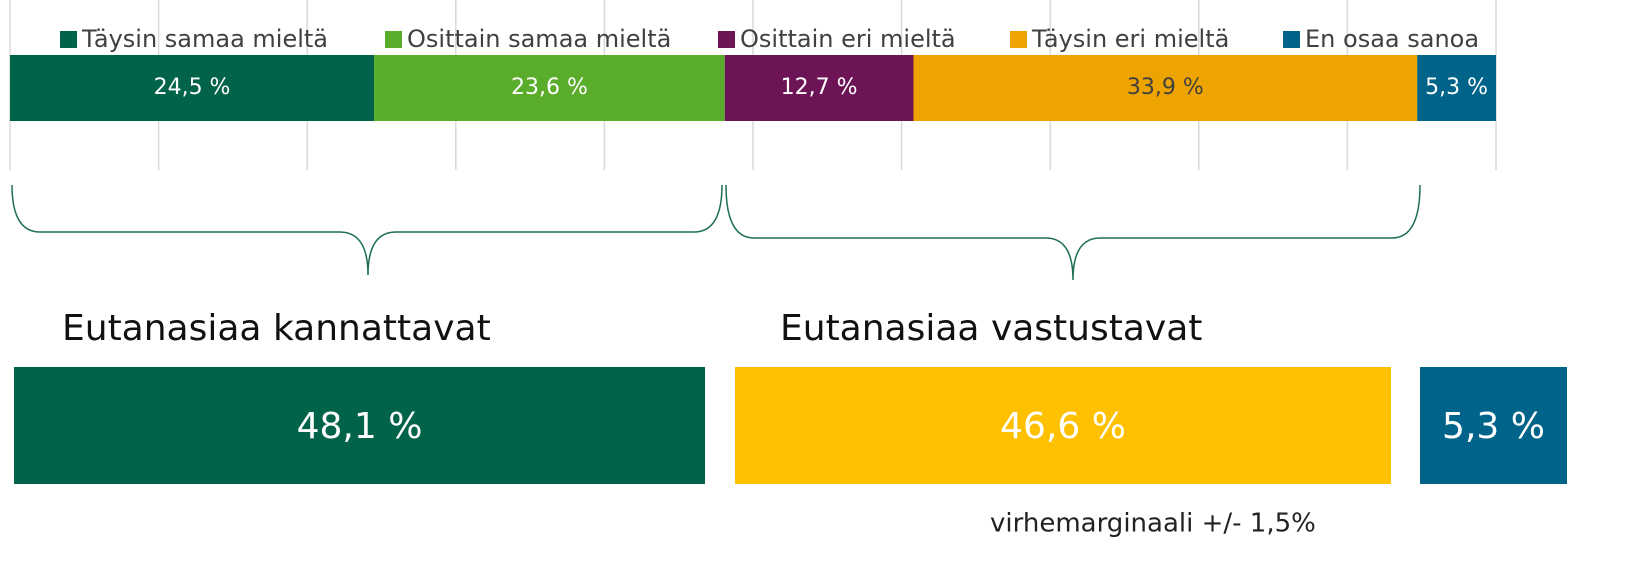 The image size is (1645, 568). What do you see at coordinates (848, 39) in the screenshot?
I see `legend-label: Osittain eri mieltä` at bounding box center [848, 39].